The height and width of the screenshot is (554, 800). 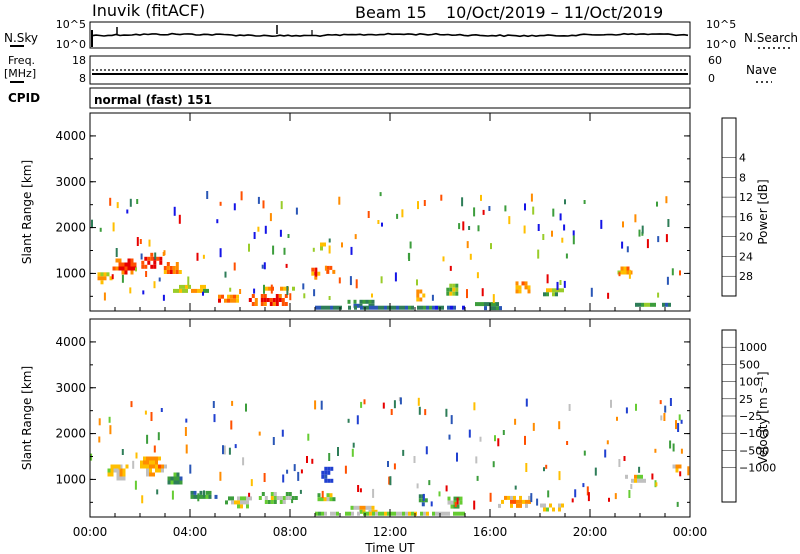 What do you see at coordinates (27, 212) in the screenshot?
I see `power-ylabel: Slant Range [km]` at bounding box center [27, 212].